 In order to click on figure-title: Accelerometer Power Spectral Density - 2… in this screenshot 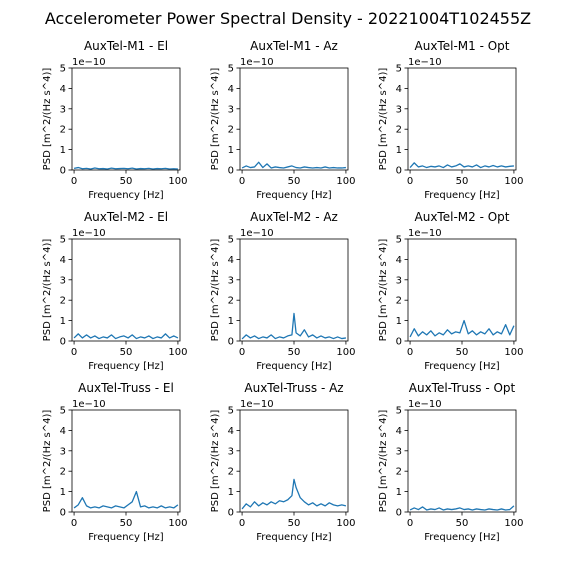, I will do `click(288, 18)`.